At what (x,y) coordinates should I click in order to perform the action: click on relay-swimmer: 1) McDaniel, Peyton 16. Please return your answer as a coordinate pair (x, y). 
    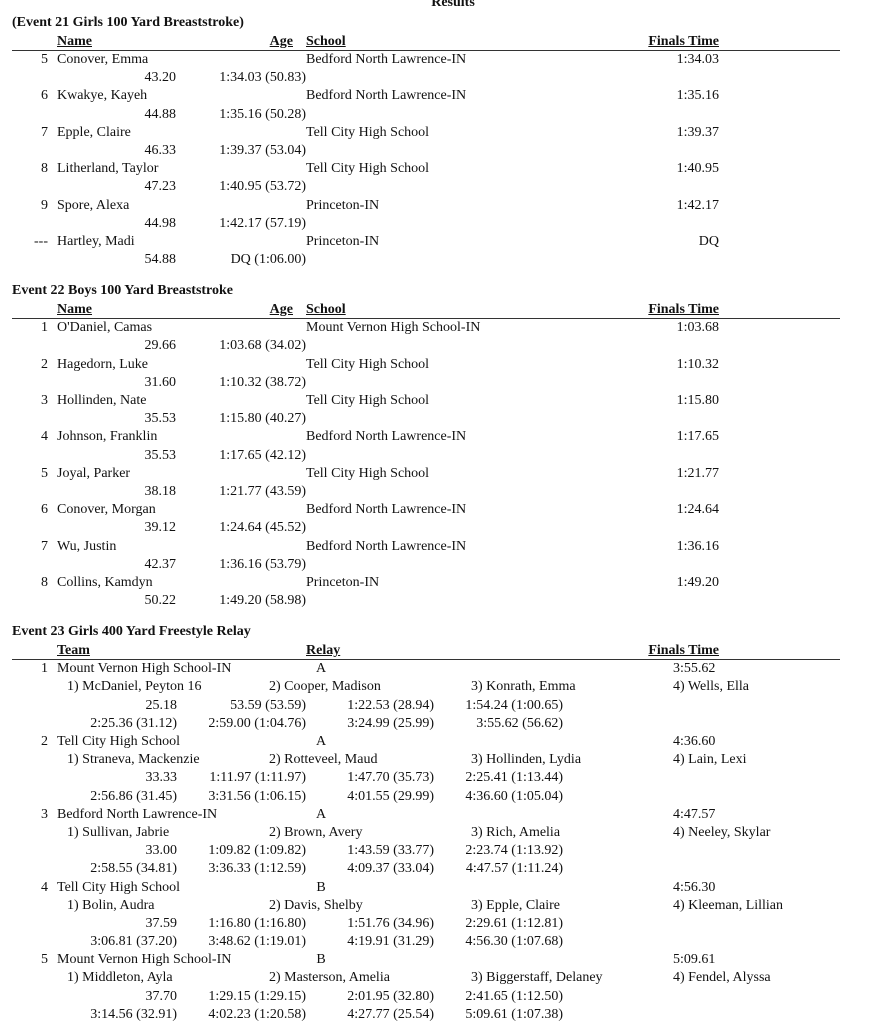
    Looking at the image, I should click on (134, 687).